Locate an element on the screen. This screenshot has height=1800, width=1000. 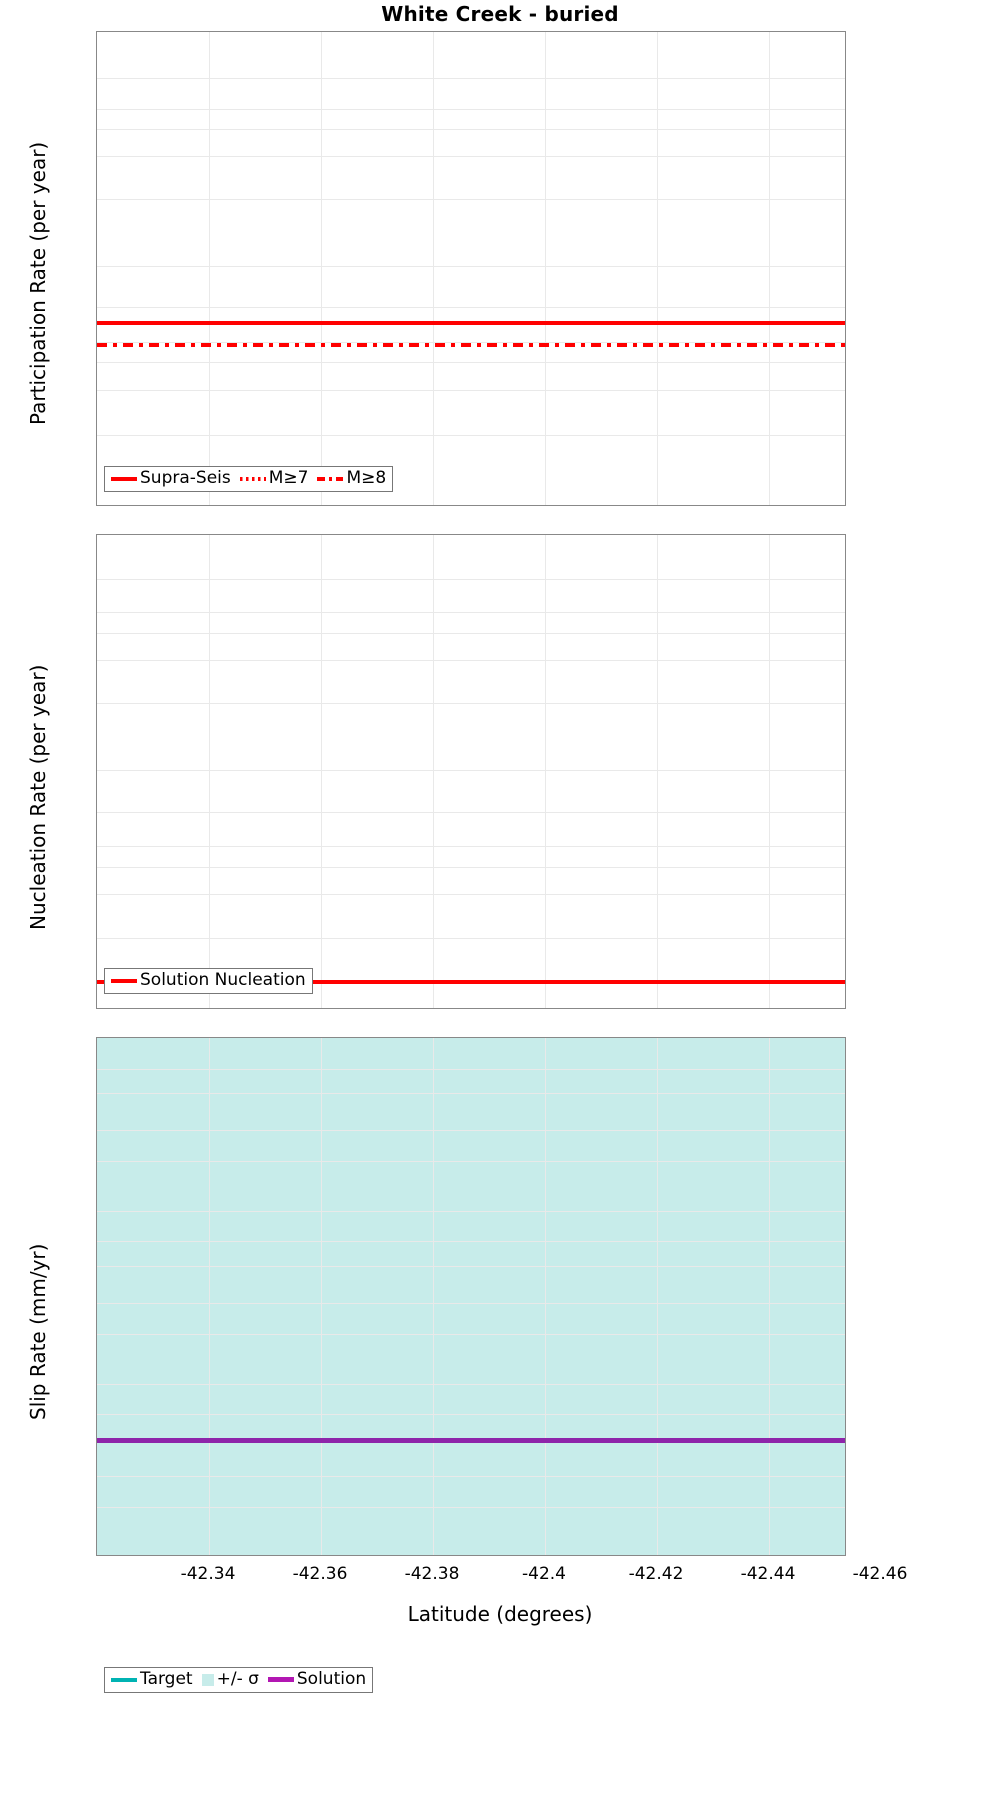
legend-label: Solution Nucleation is located at coordinates (223, 980).